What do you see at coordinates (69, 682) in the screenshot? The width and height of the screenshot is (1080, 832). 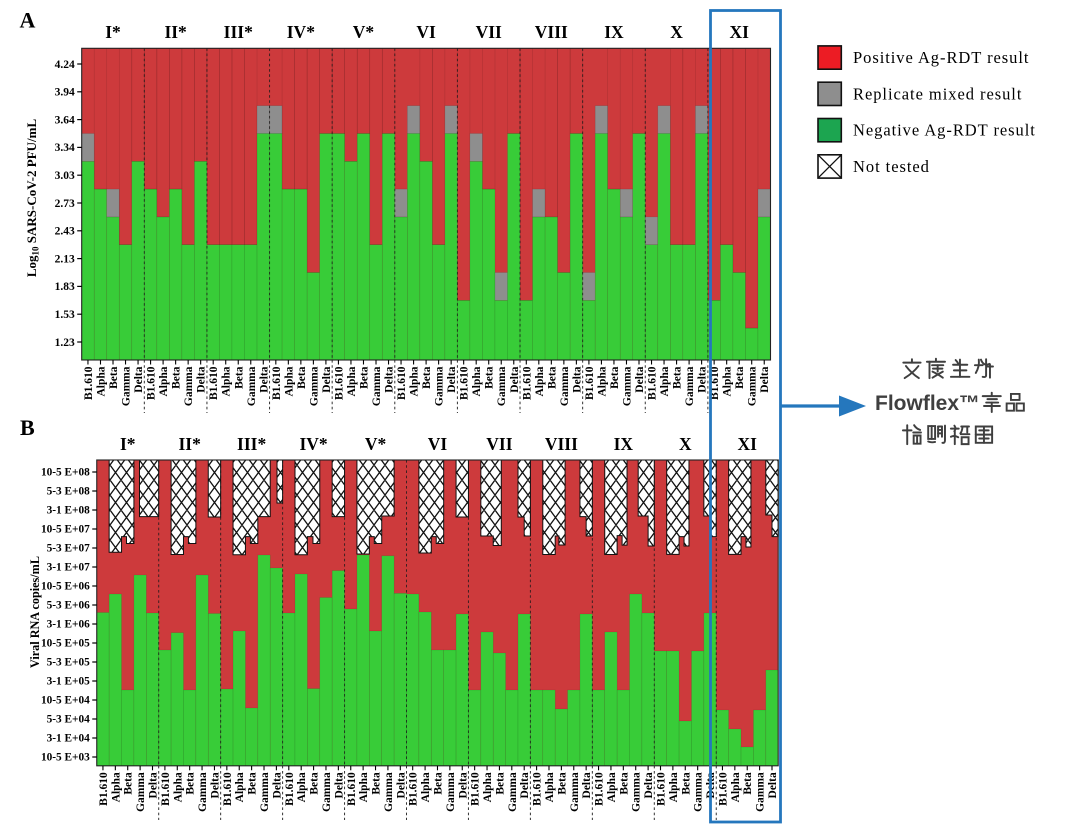 I see `svg-text: 3-1 E+05` at bounding box center [69, 682].